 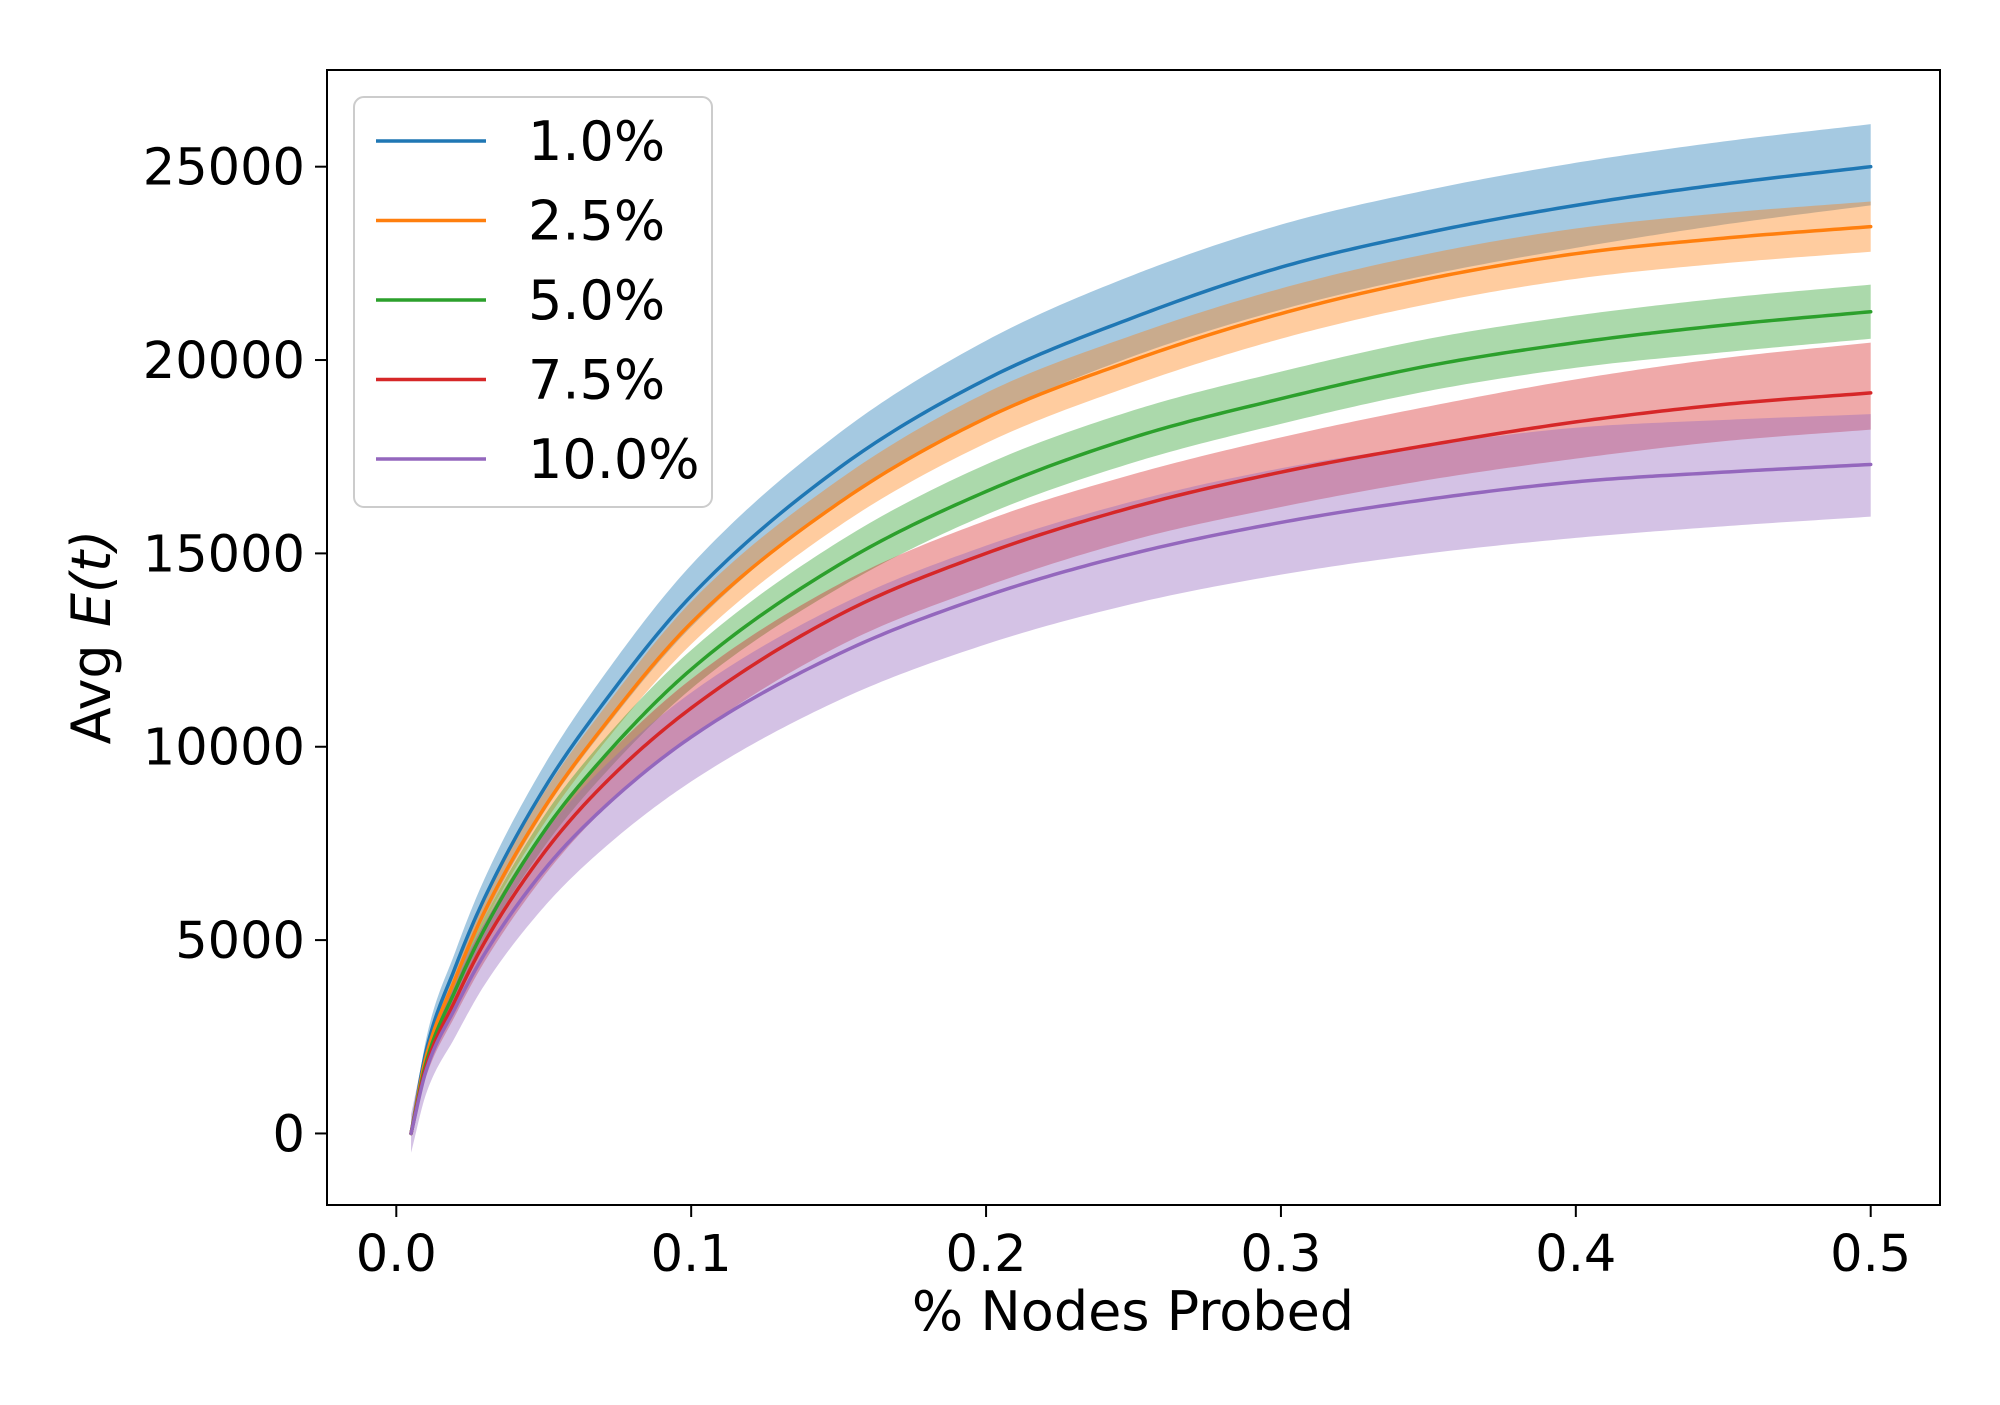 I want to click on x-tick-label: 0.0, so click(x=396, y=1254).